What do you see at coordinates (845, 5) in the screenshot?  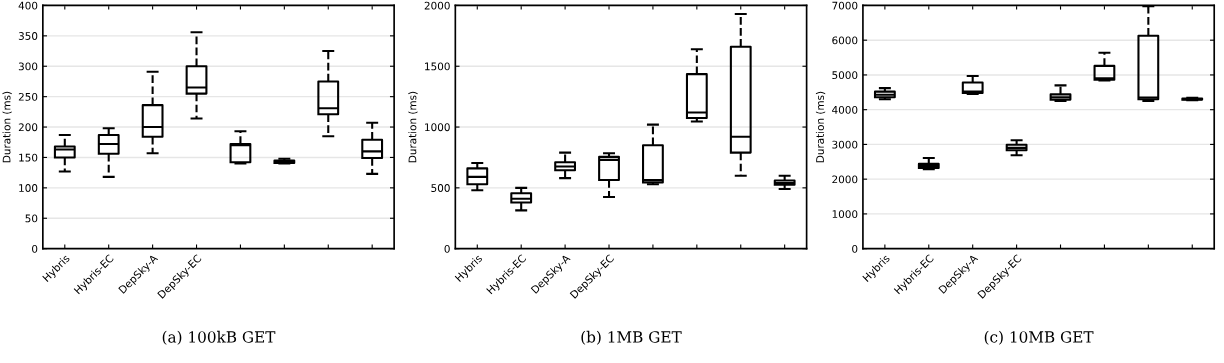 I see `y-tick-label: 7000` at bounding box center [845, 5].